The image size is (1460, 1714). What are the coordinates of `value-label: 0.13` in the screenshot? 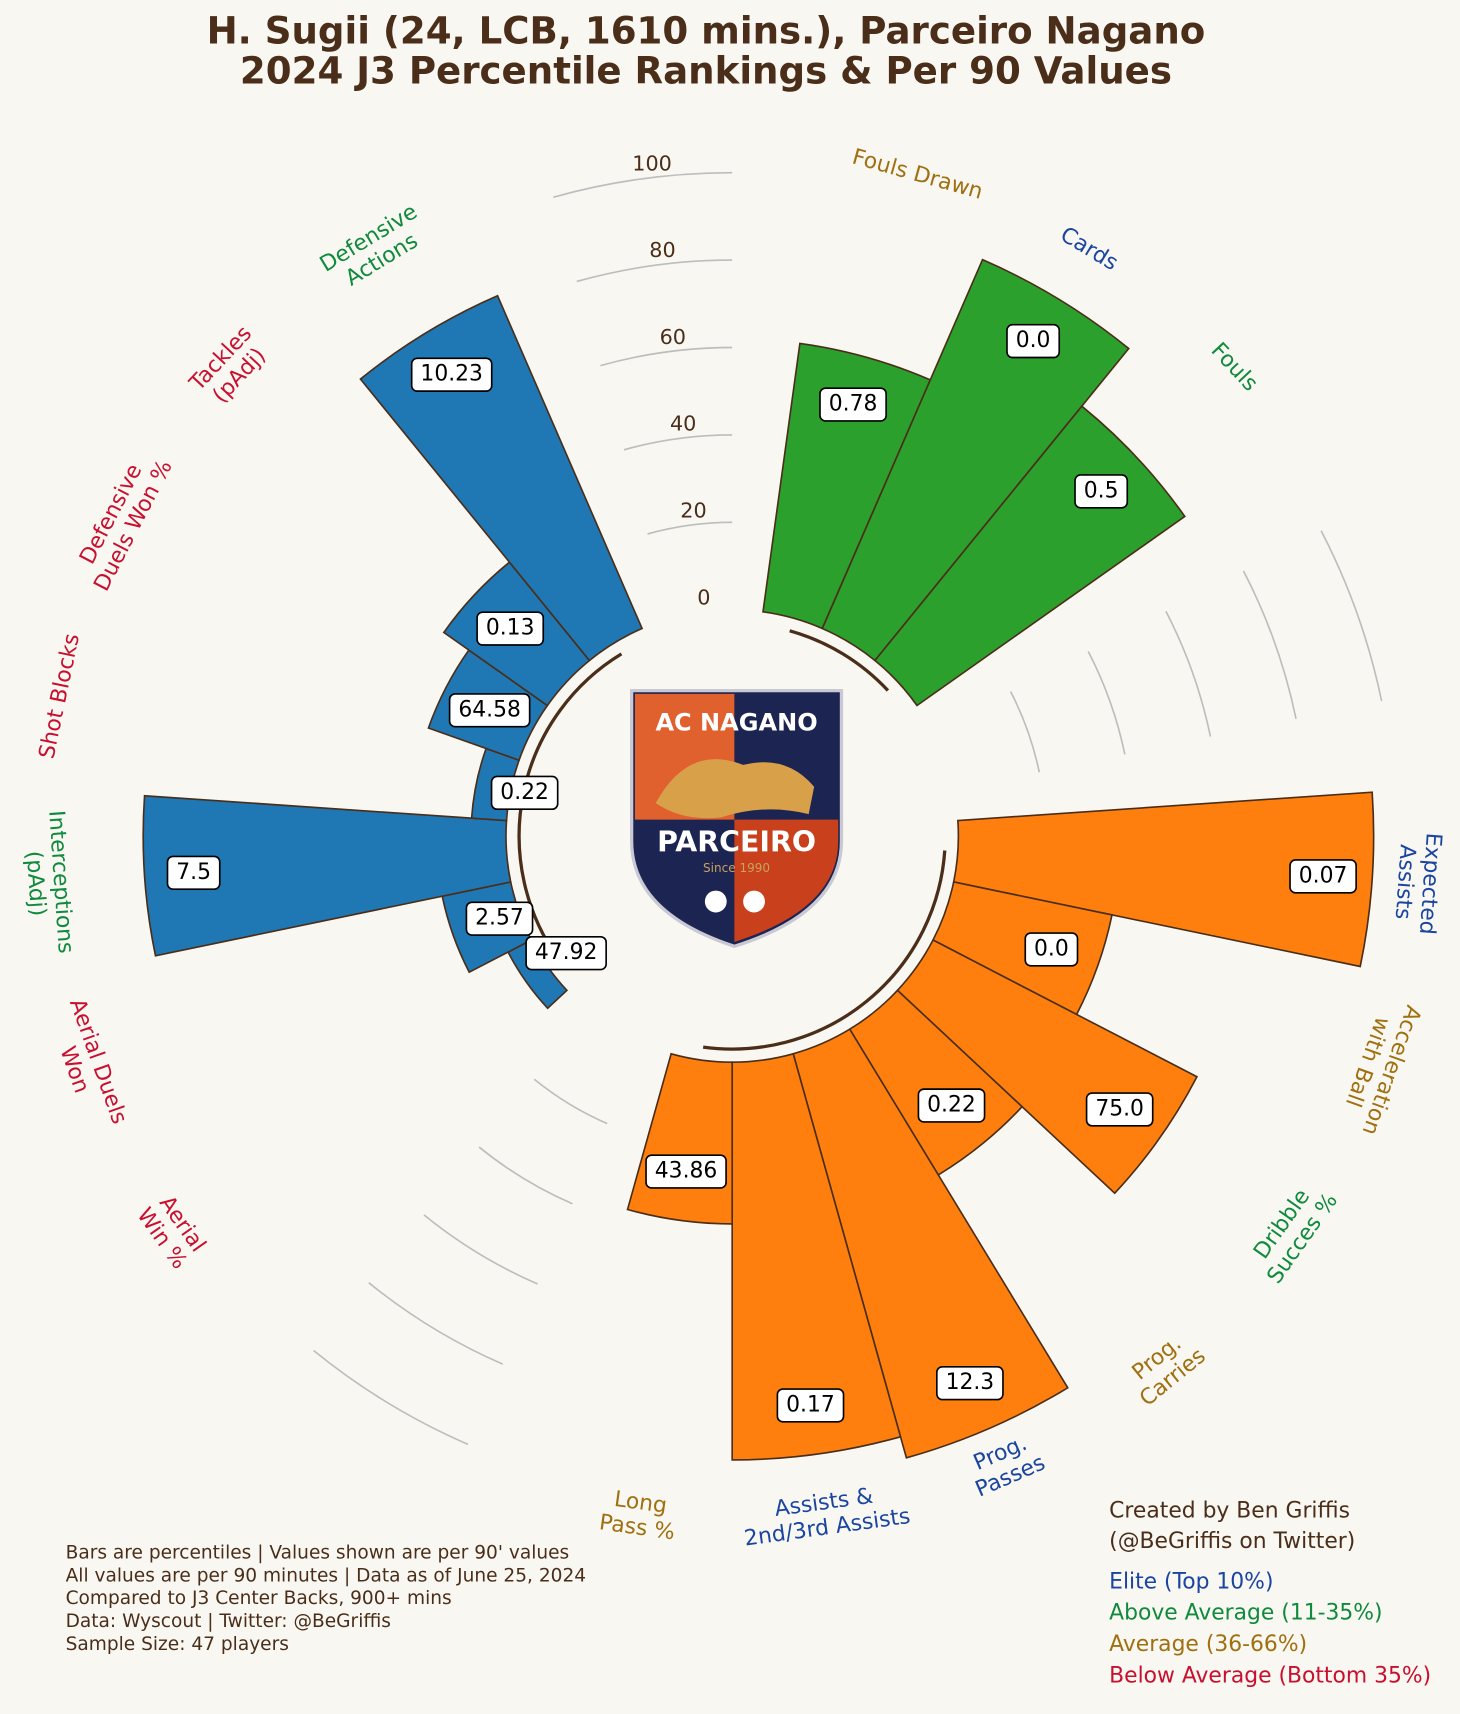 It's located at (510, 628).